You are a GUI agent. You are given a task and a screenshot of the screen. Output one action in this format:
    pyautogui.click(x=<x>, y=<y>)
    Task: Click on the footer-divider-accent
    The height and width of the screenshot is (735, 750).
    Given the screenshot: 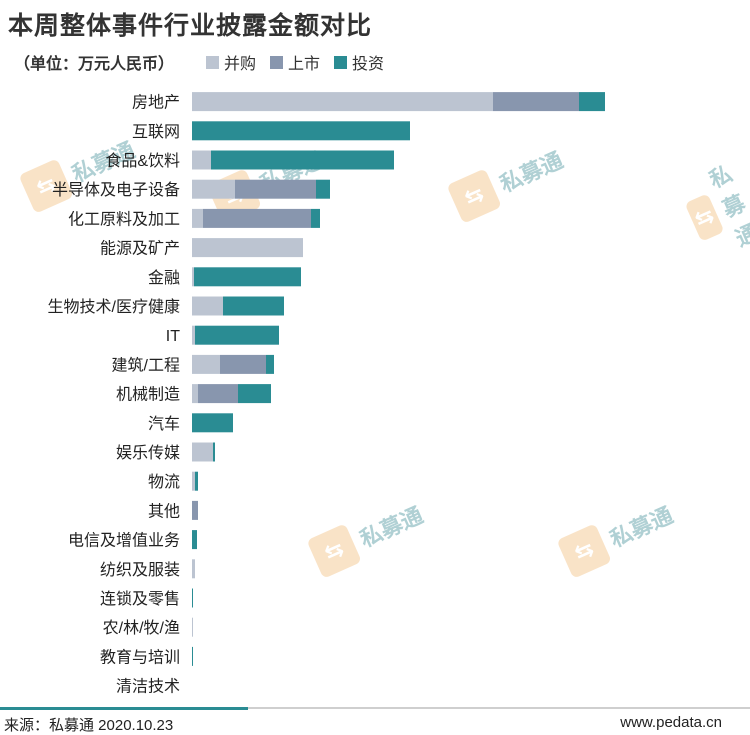 What is the action you would take?
    pyautogui.click(x=124, y=708)
    